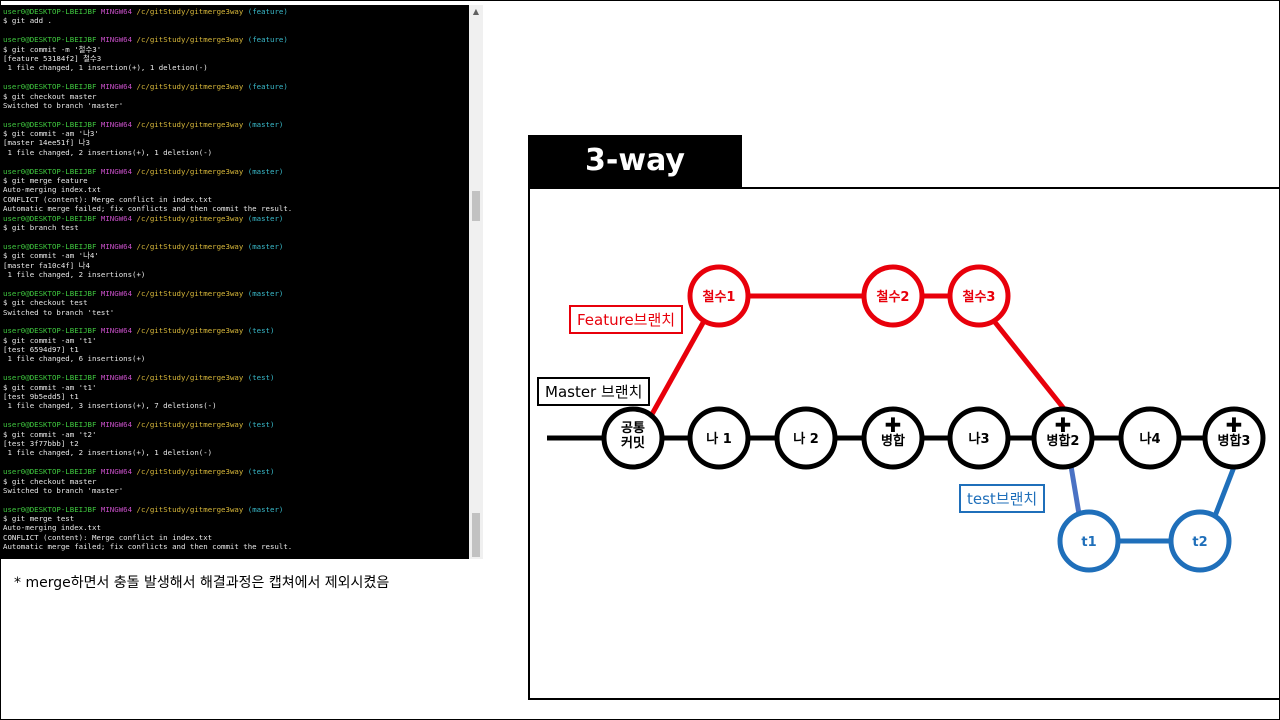 The width and height of the screenshot is (1280, 720). What do you see at coordinates (41, 227) in the screenshot?
I see `terminal-segment-text: $ git branch test` at bounding box center [41, 227].